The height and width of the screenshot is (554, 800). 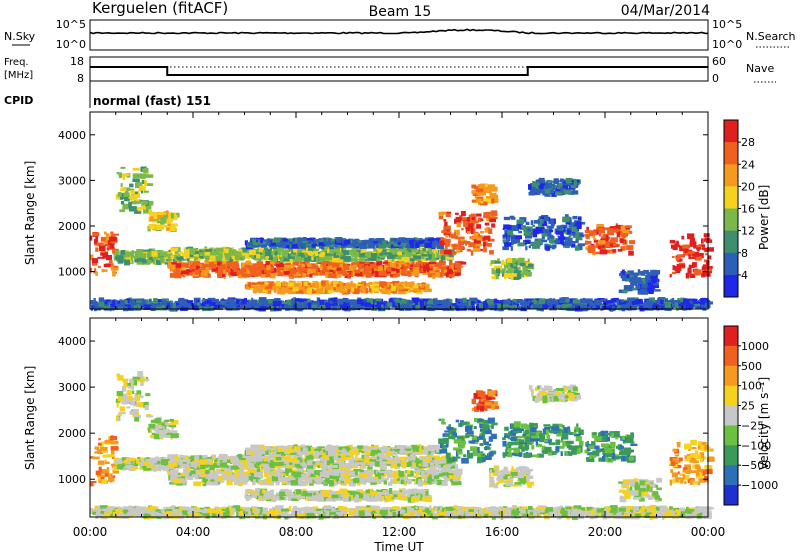 What do you see at coordinates (748, 186) in the screenshot?
I see `colorbar-tick-label: 20` at bounding box center [748, 186].